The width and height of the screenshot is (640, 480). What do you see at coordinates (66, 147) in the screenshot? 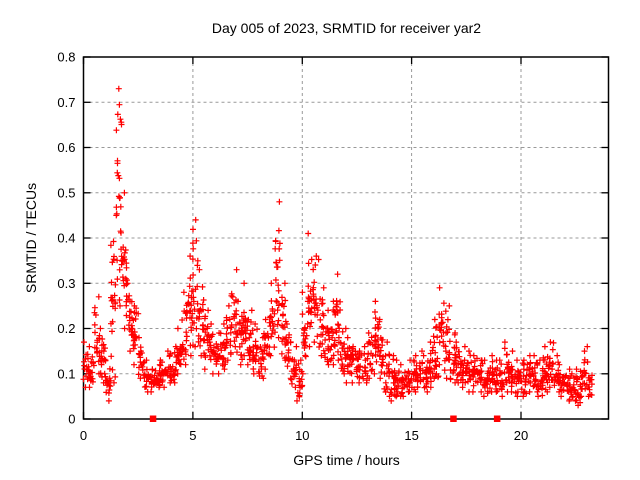
I see `svg-text: 0.6` at bounding box center [66, 147].